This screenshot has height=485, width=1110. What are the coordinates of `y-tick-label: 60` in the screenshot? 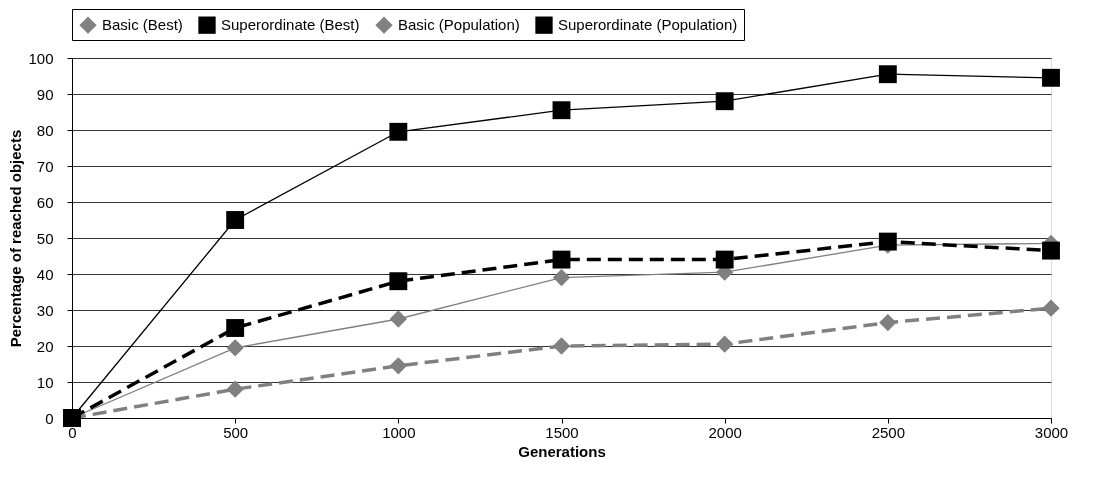 It's located at (45, 202).